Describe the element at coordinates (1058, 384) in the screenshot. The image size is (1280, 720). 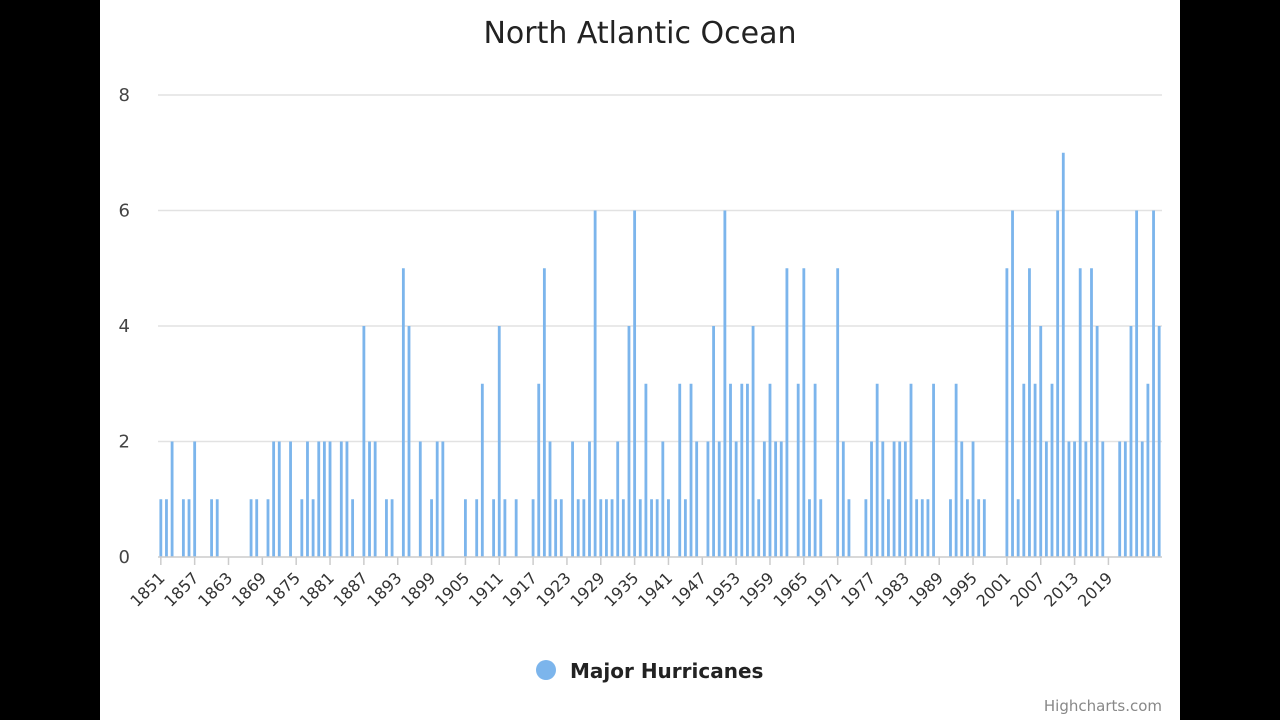
I see `bar-2010` at that location.